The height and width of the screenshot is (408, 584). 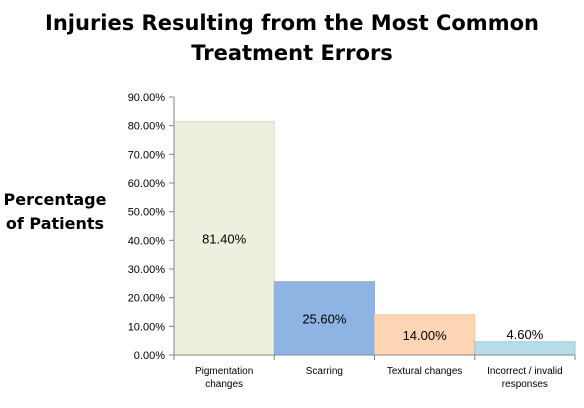 What do you see at coordinates (292, 23) in the screenshot?
I see `chart-title-line-1: Injuries Resulting from the Most Common` at bounding box center [292, 23].